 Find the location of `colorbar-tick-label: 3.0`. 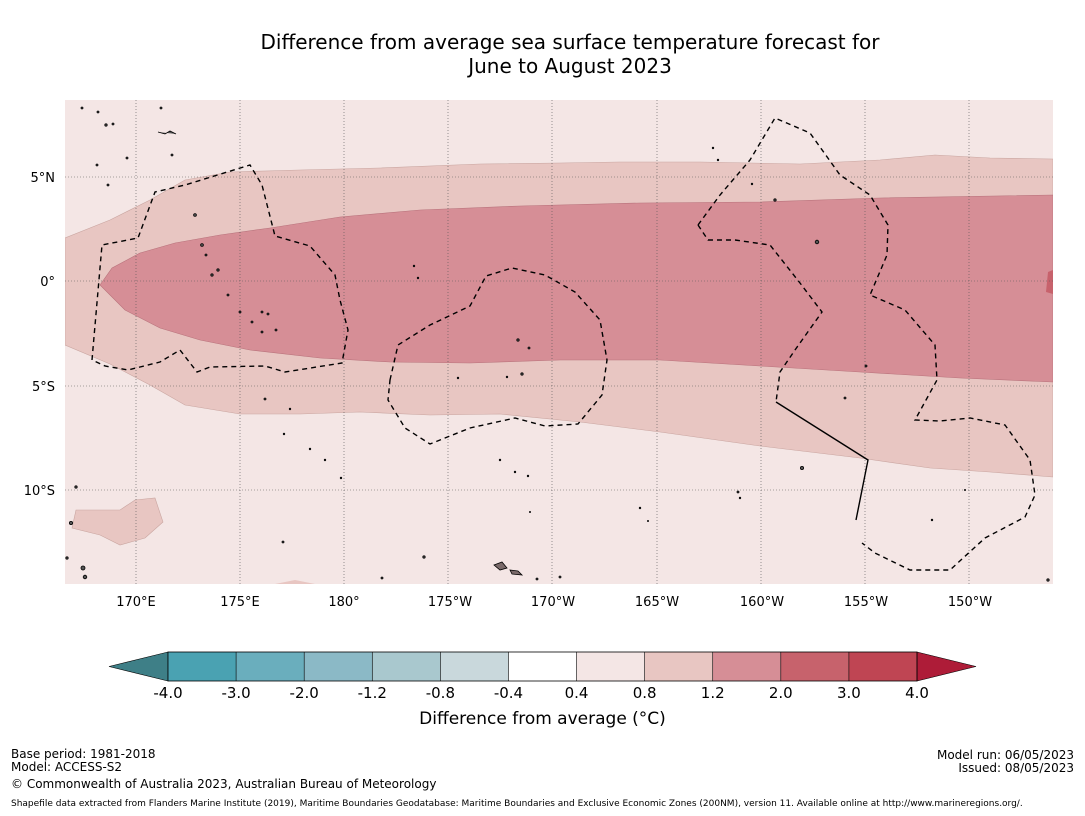

colorbar-tick-label: 3.0 is located at coordinates (849, 693).